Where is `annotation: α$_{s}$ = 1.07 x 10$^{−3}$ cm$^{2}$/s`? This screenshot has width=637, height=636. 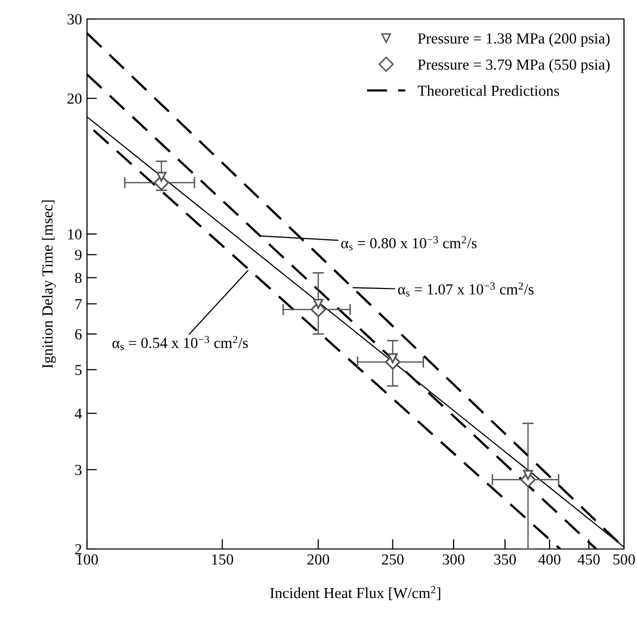
annotation: α$_{s}$ = 1.07 x 10$^{−3}$ cm$^{2}$/s is located at coordinates (466, 289).